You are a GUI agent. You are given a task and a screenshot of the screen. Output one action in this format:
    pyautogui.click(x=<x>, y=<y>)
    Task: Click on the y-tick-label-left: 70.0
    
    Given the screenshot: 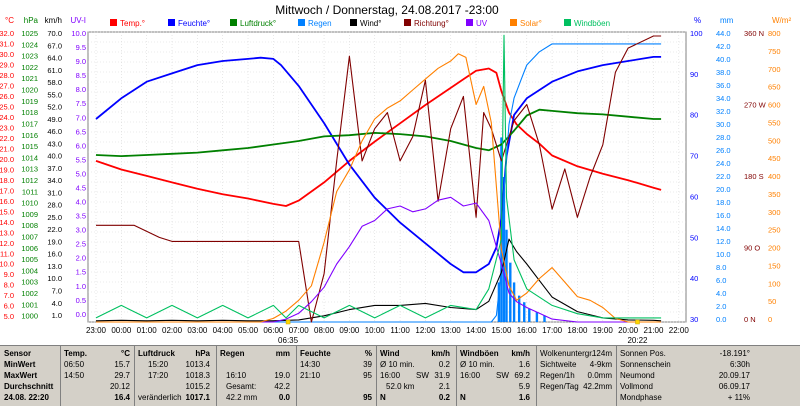 What is the action you would take?
    pyautogui.click(x=54, y=33)
    